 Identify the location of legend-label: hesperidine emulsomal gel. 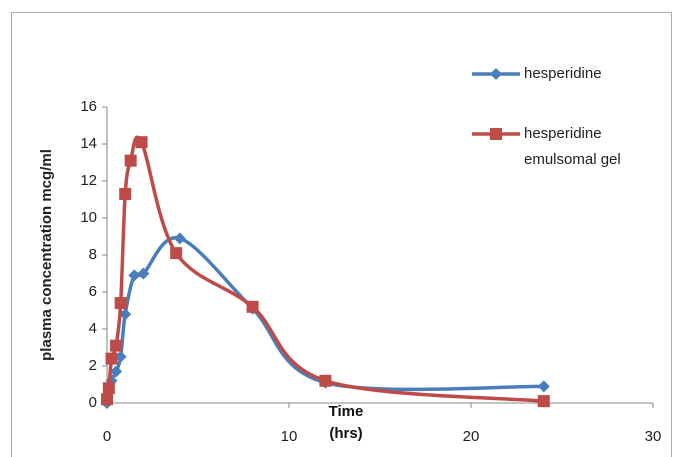
(572, 146).